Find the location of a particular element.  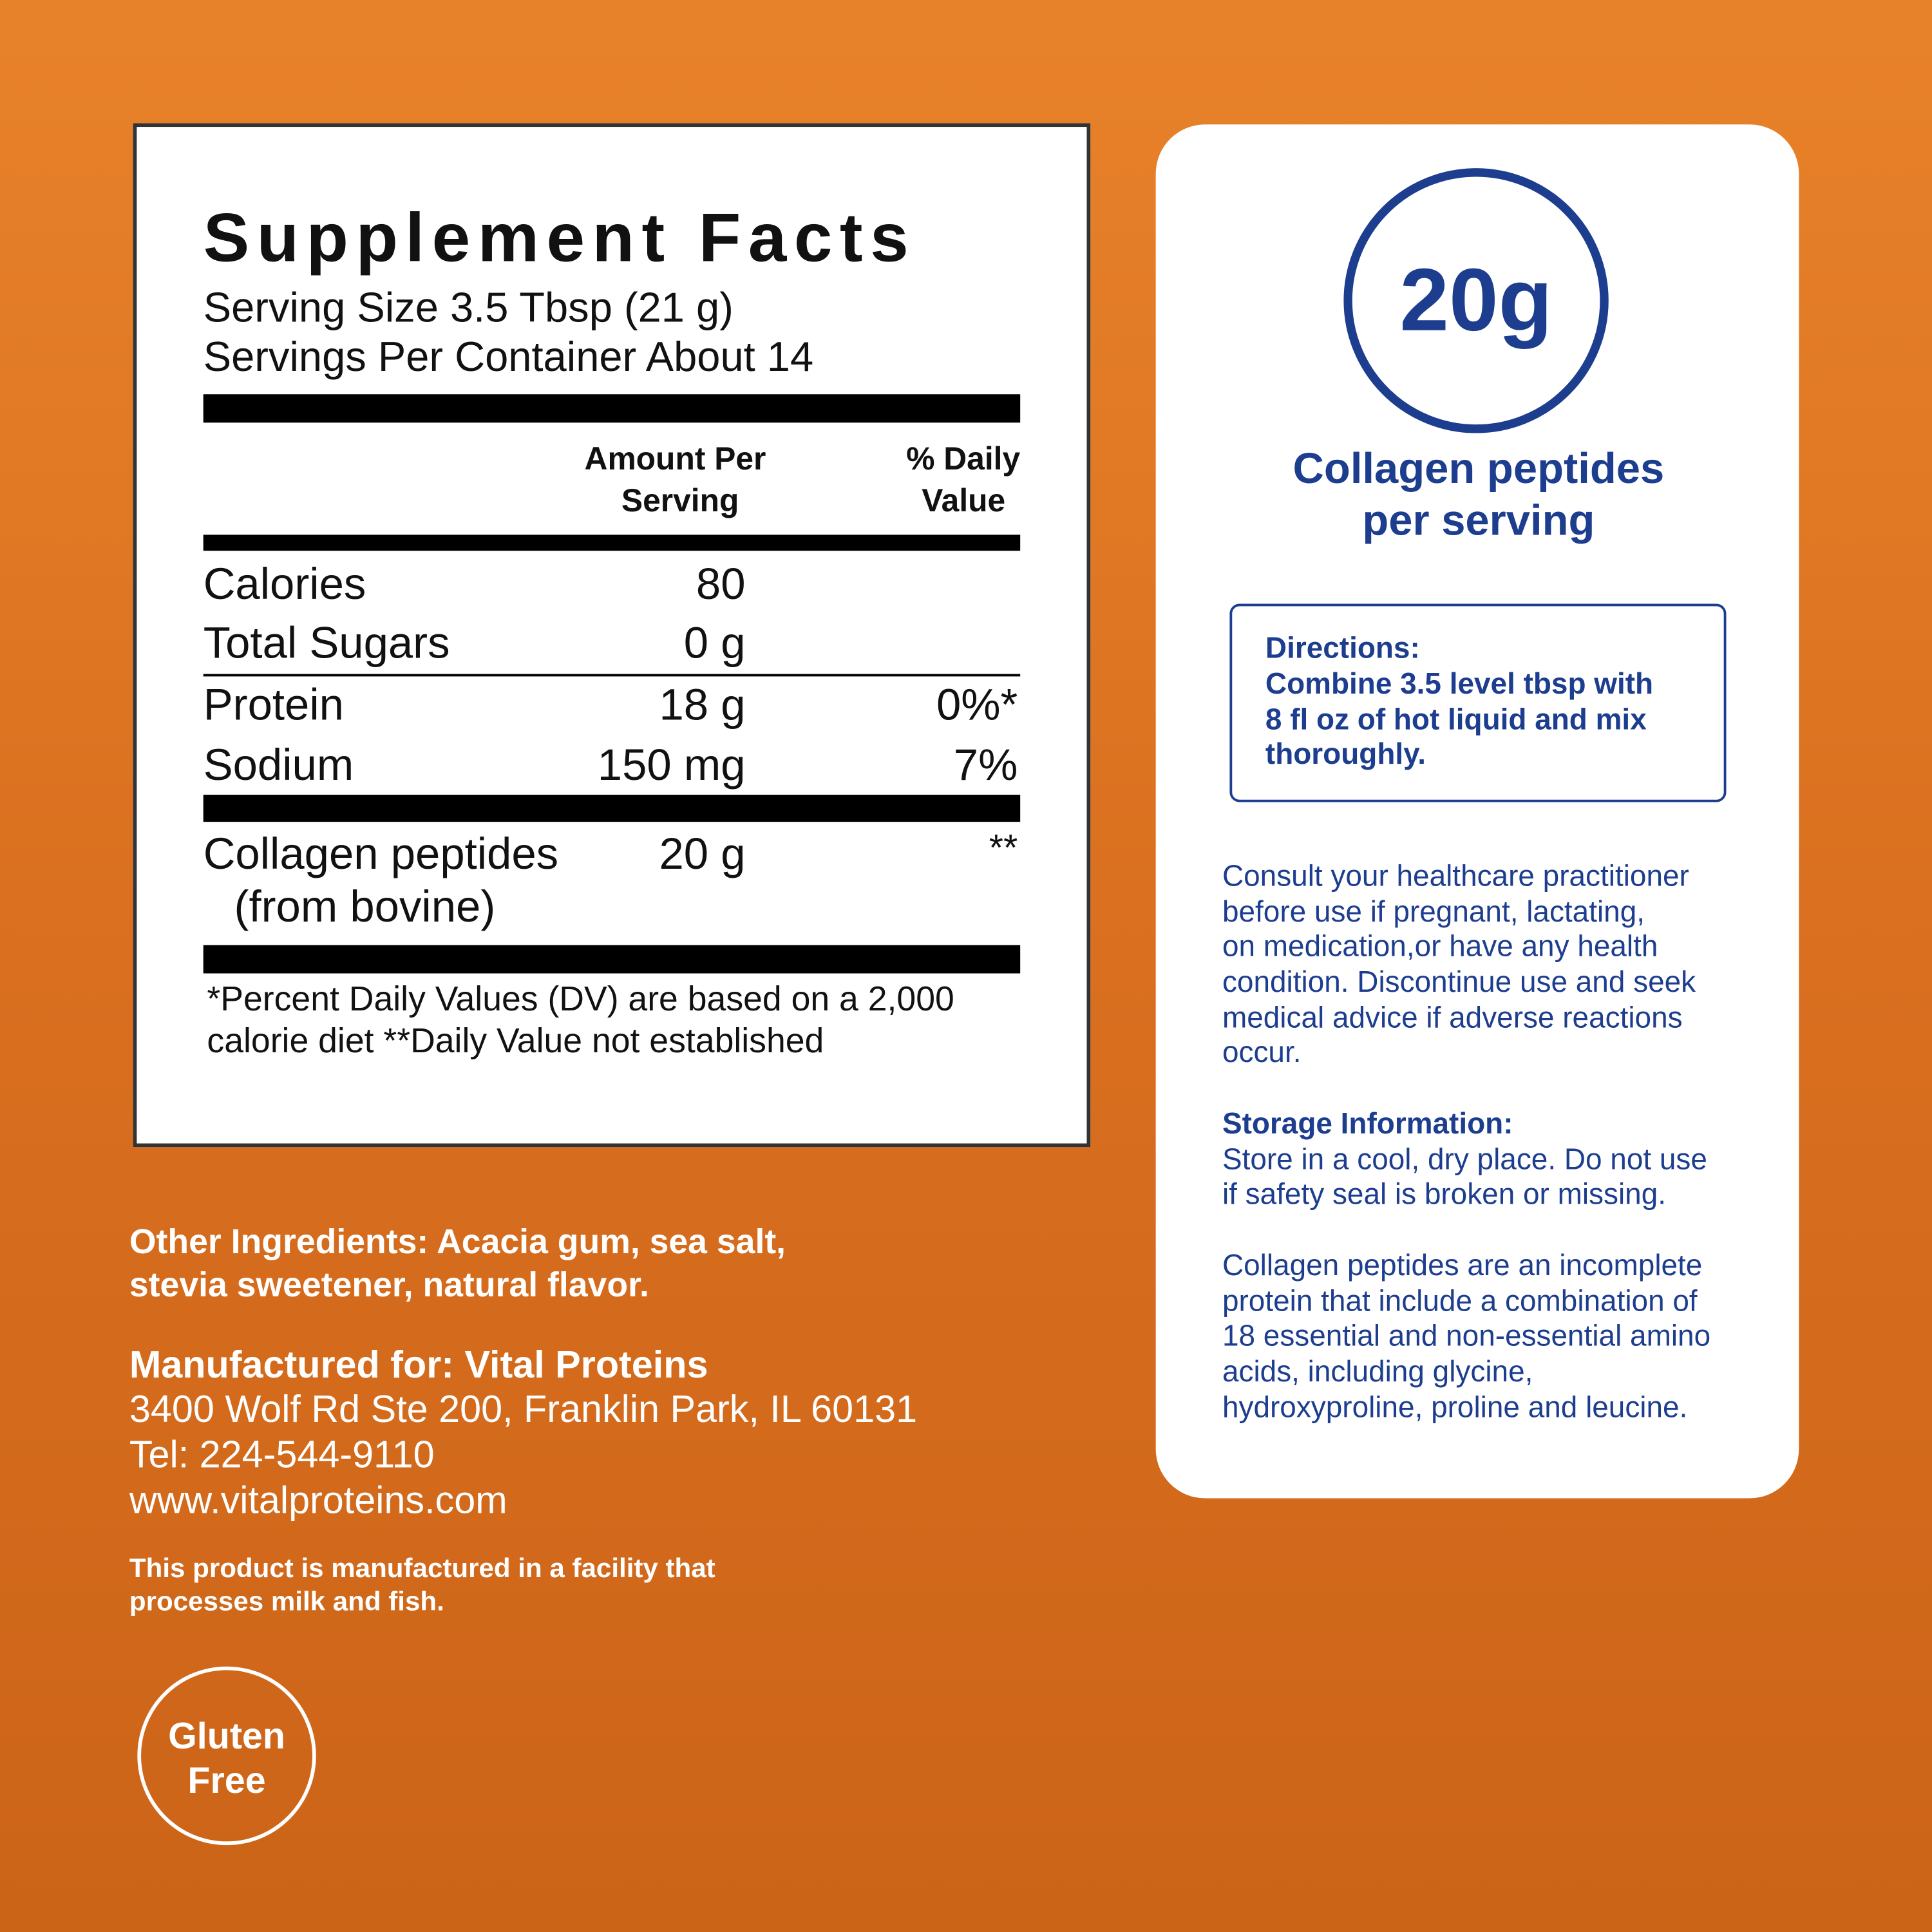

storage-heading: Storage Information: is located at coordinates (1368, 1125).